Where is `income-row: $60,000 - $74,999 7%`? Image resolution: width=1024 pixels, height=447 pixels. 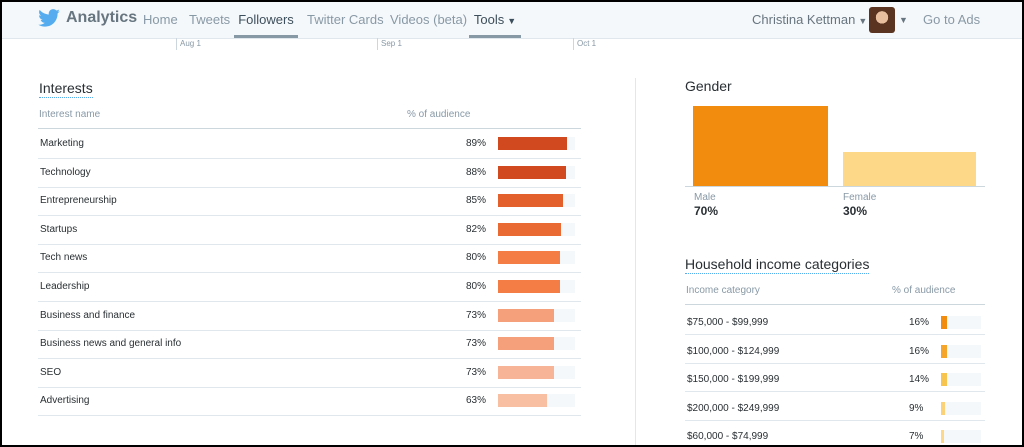 income-row: $60,000 - $74,999 7% is located at coordinates (835, 432).